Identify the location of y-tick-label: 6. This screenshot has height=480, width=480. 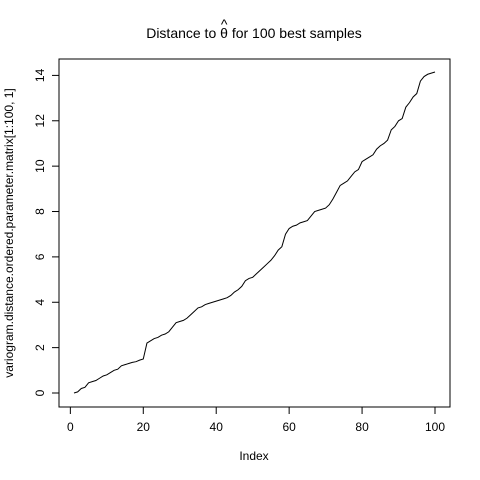
(40, 256).